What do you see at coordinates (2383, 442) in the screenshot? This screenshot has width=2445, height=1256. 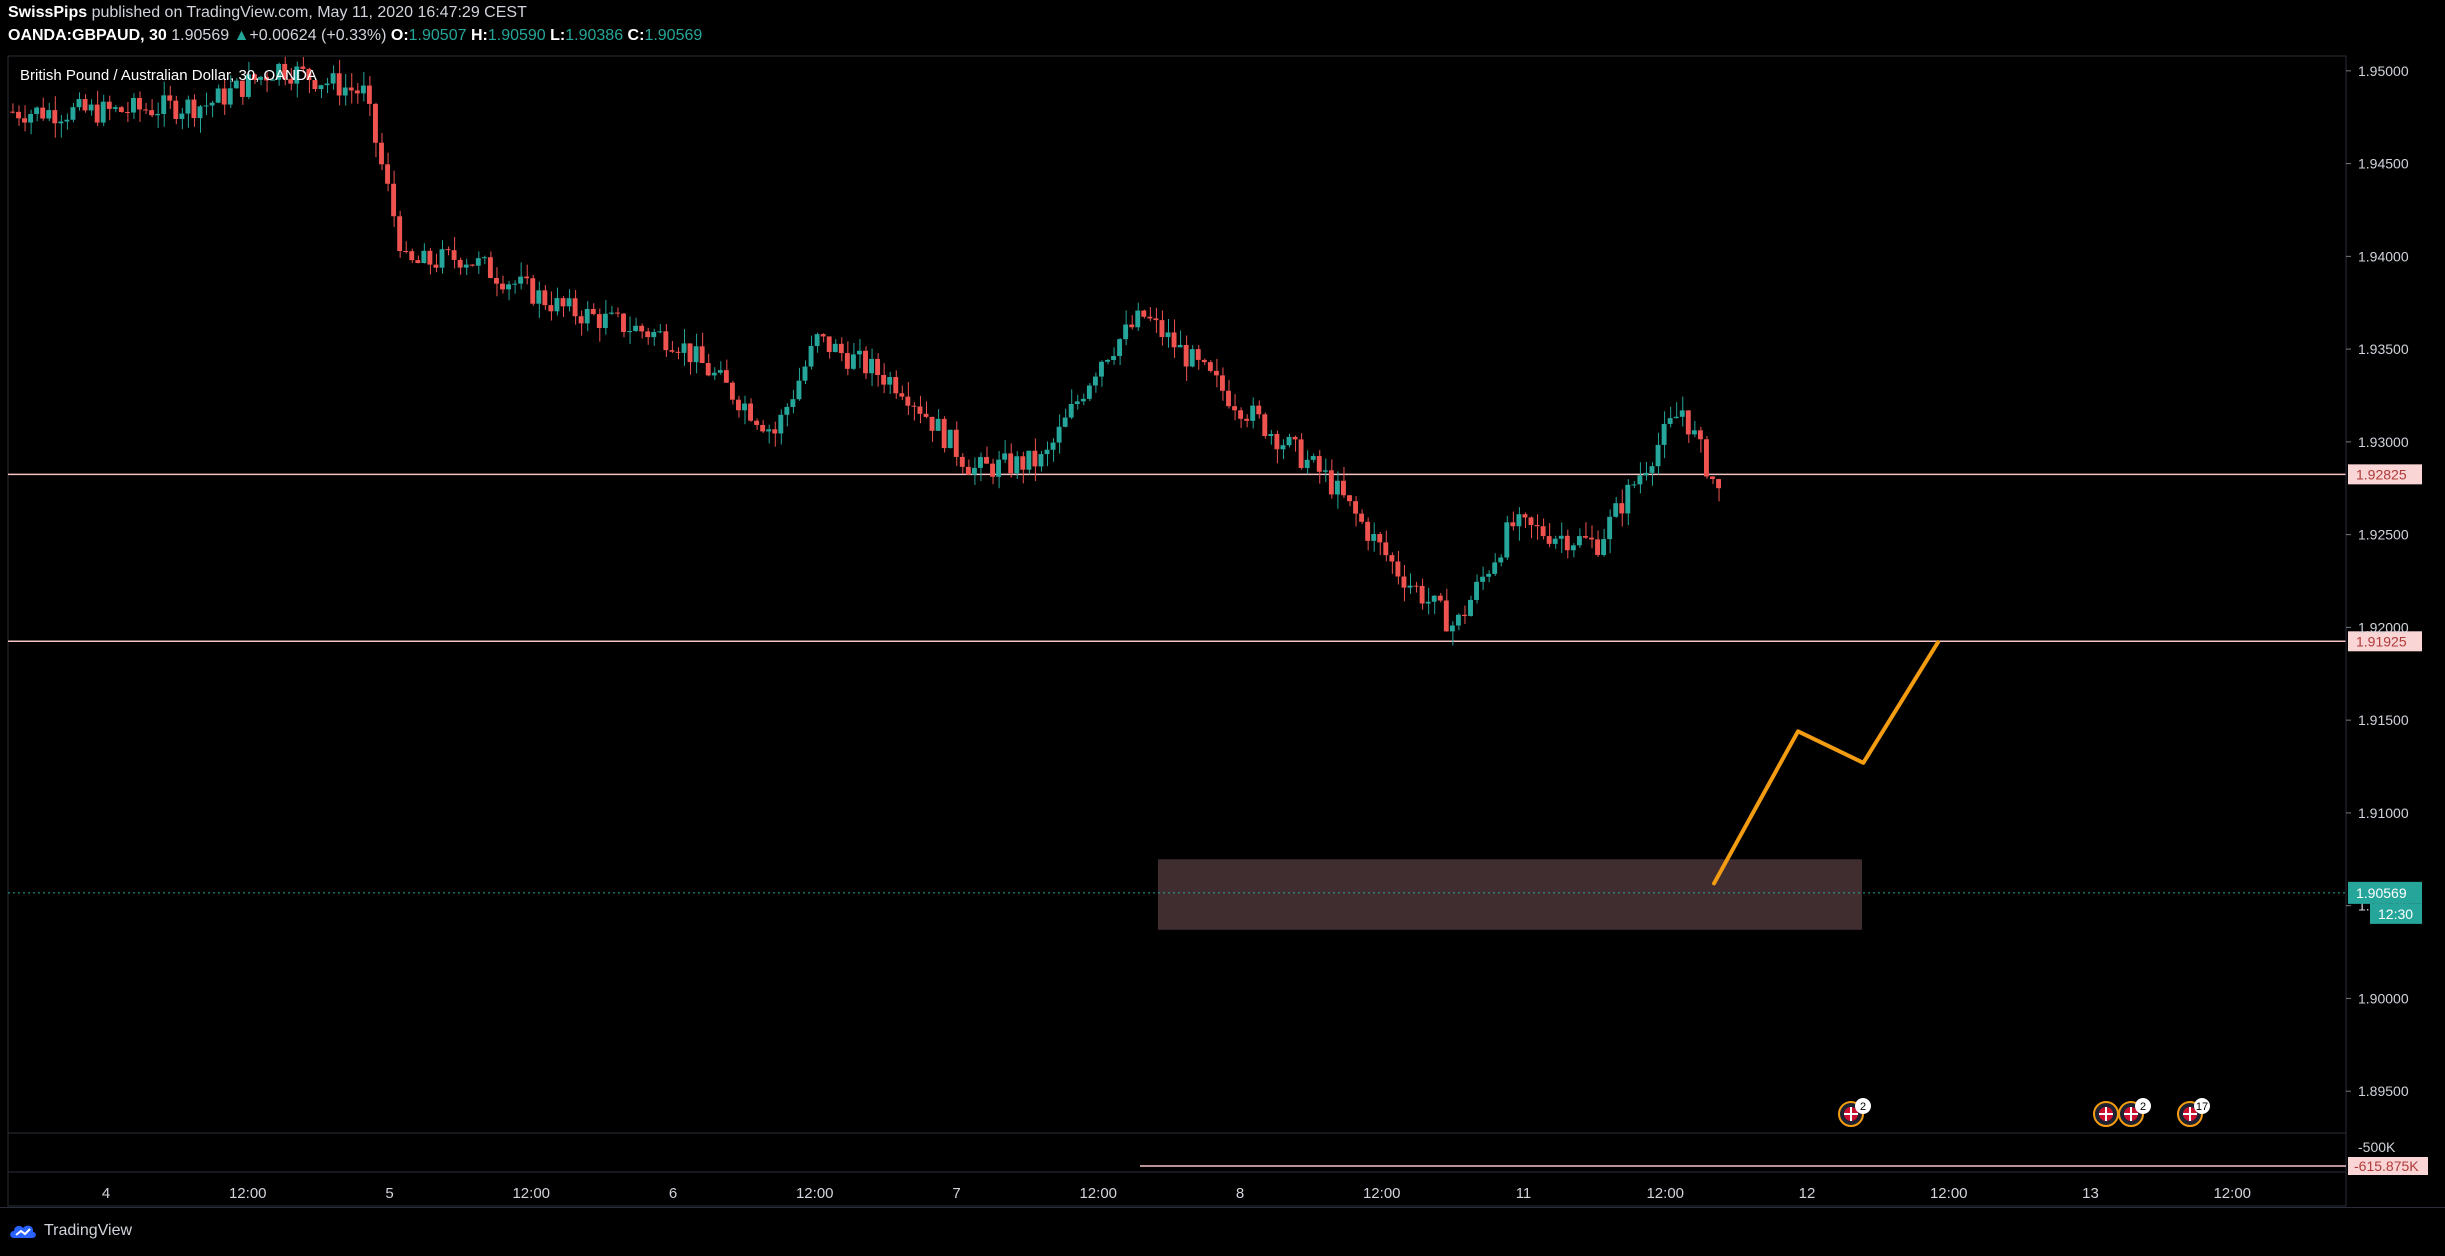 I see `y-tick-label: 1.93000` at bounding box center [2383, 442].